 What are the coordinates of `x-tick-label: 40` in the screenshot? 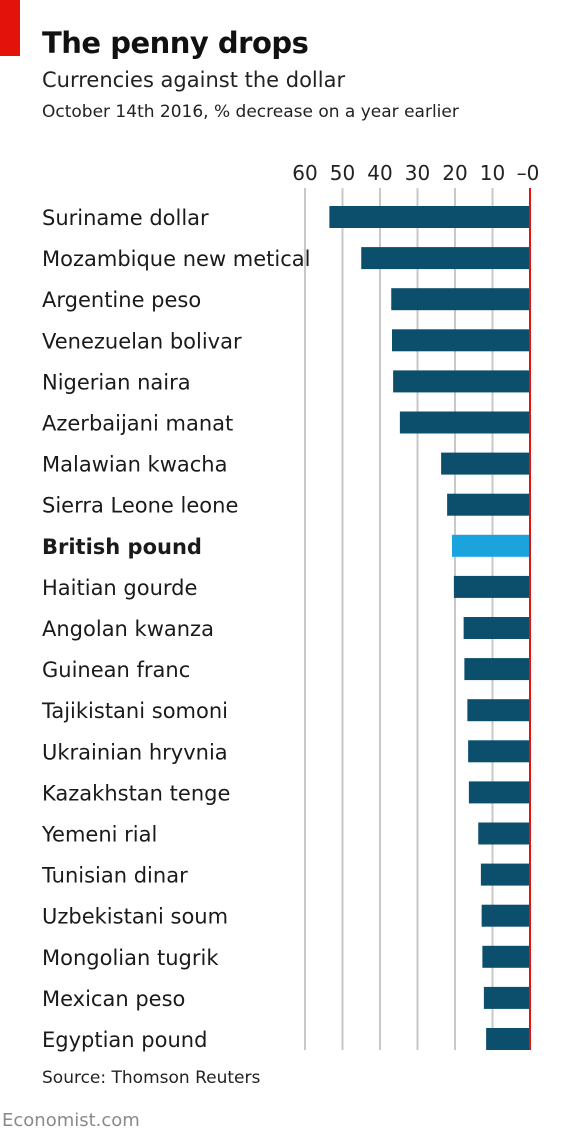 It's located at (379, 173).